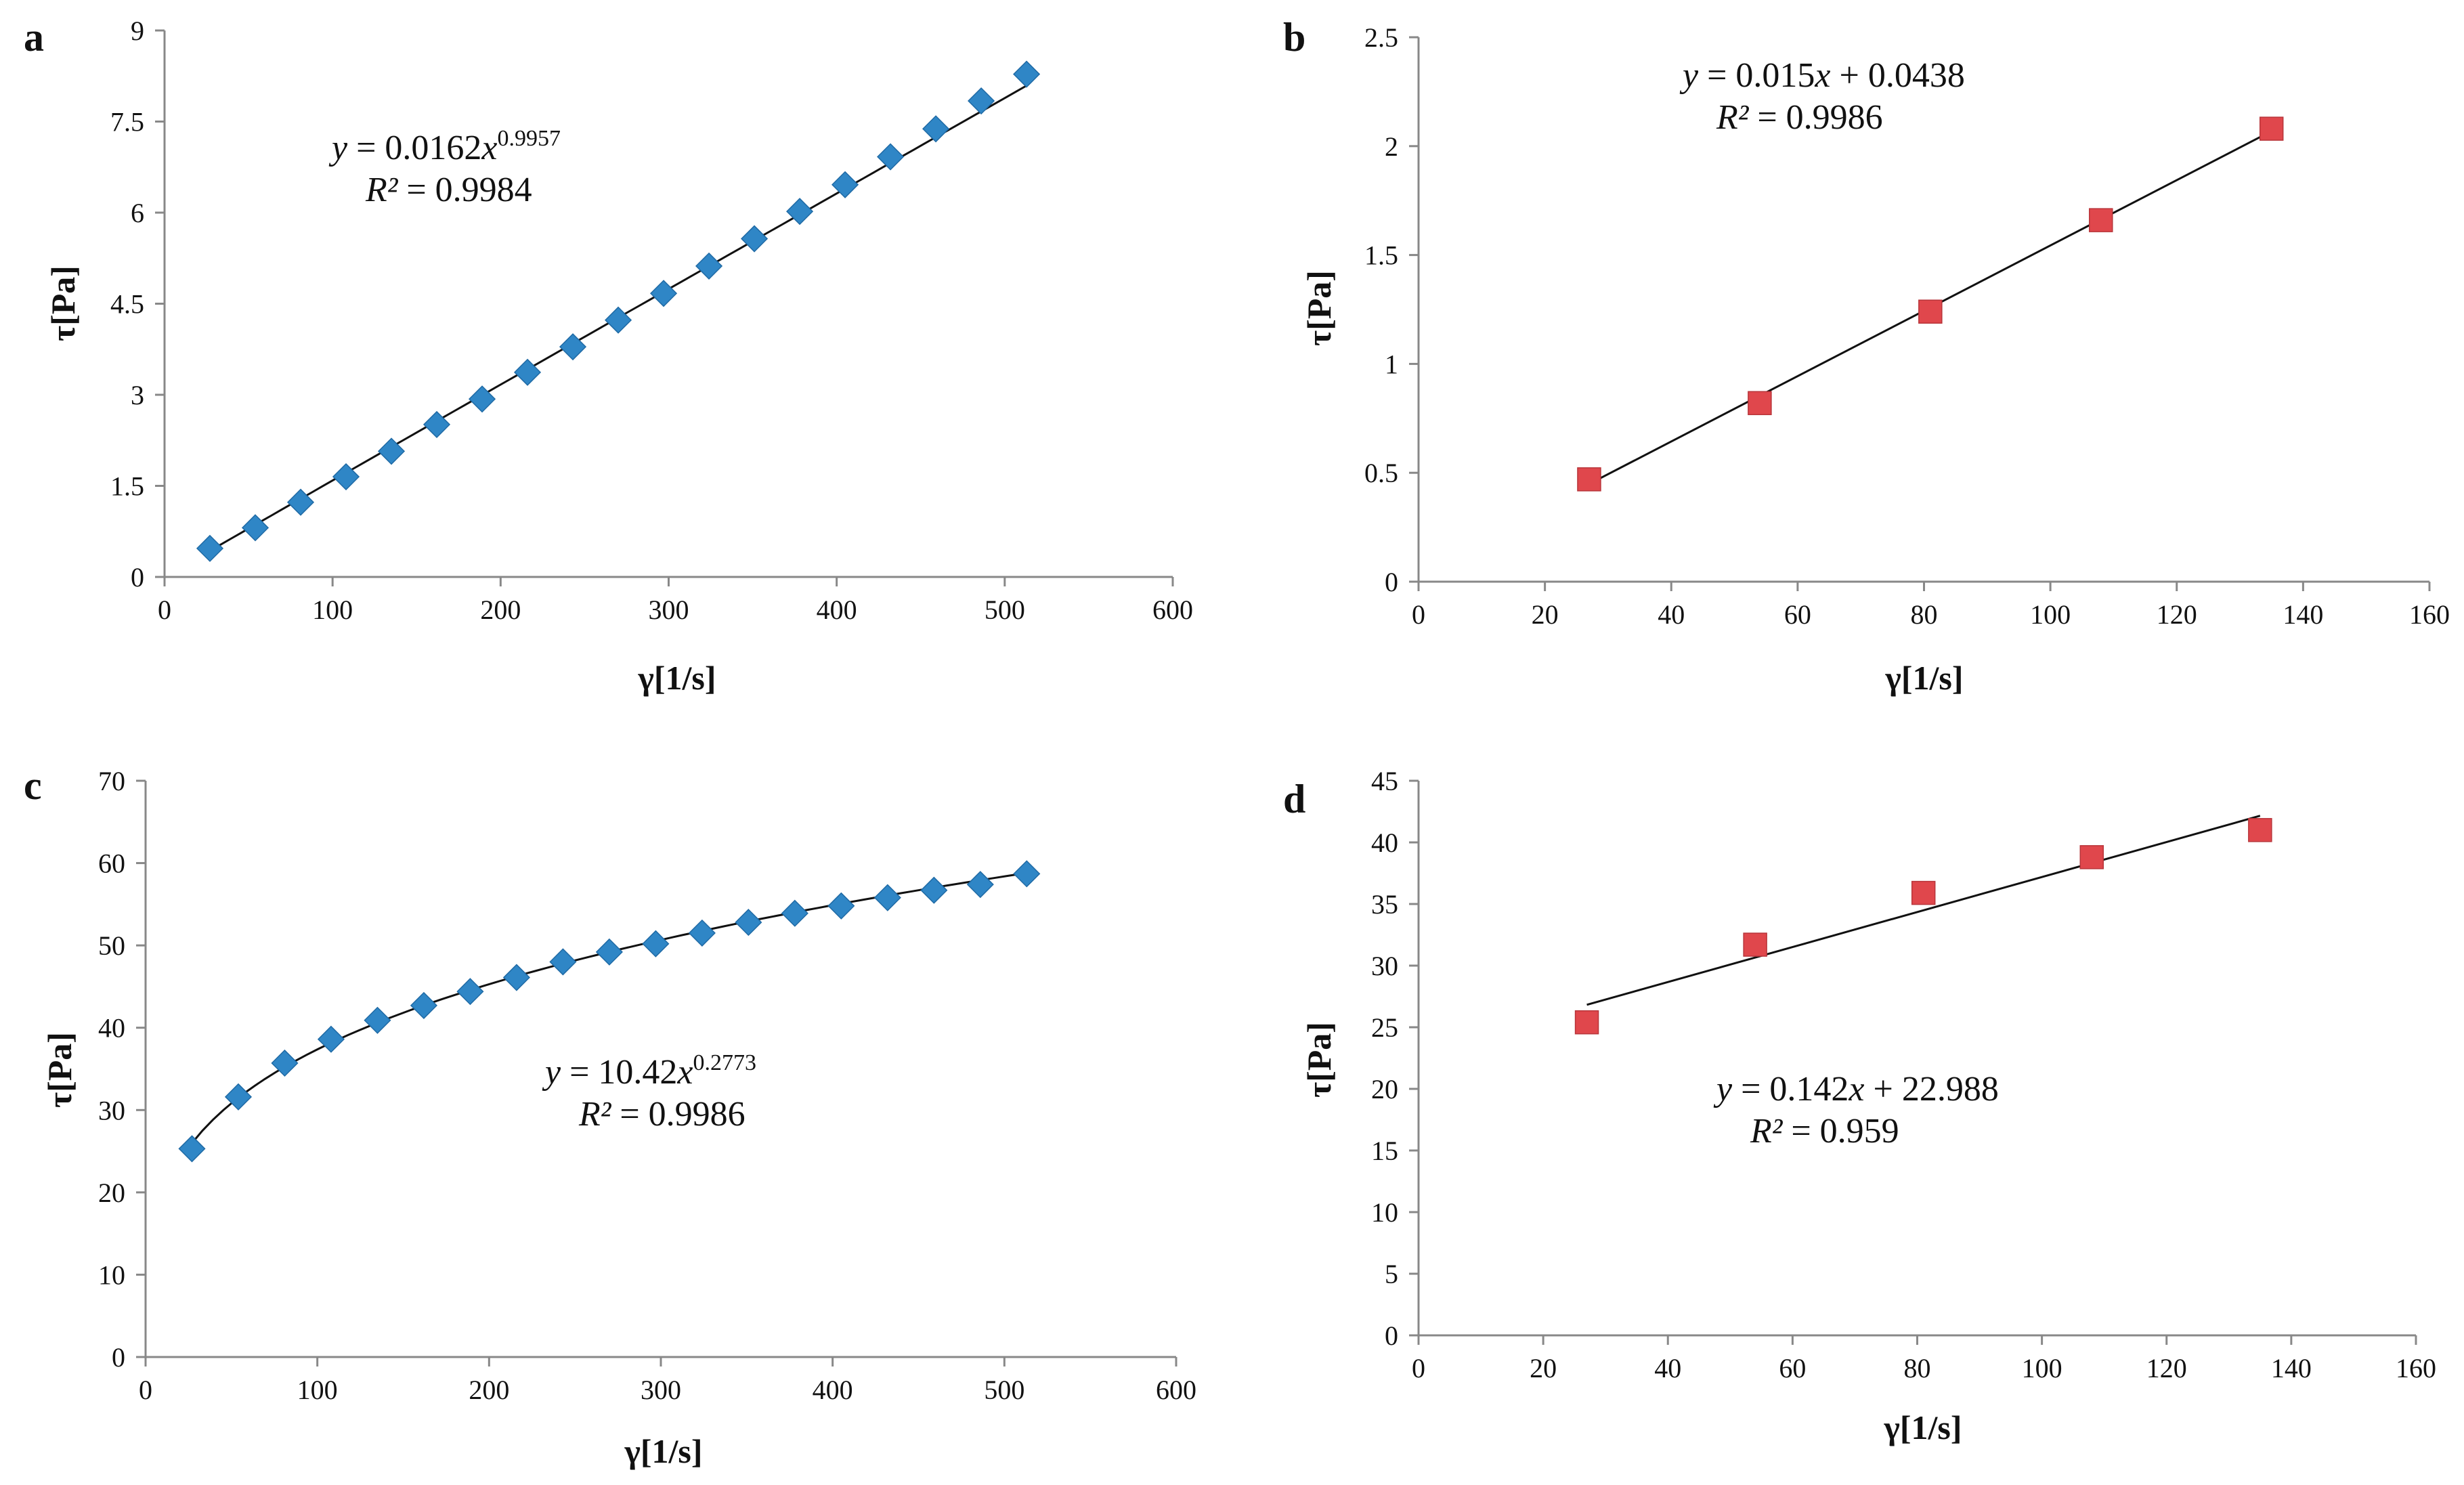 The height and width of the screenshot is (1485, 2464). I want to click on trendline, so click(1923, 910).